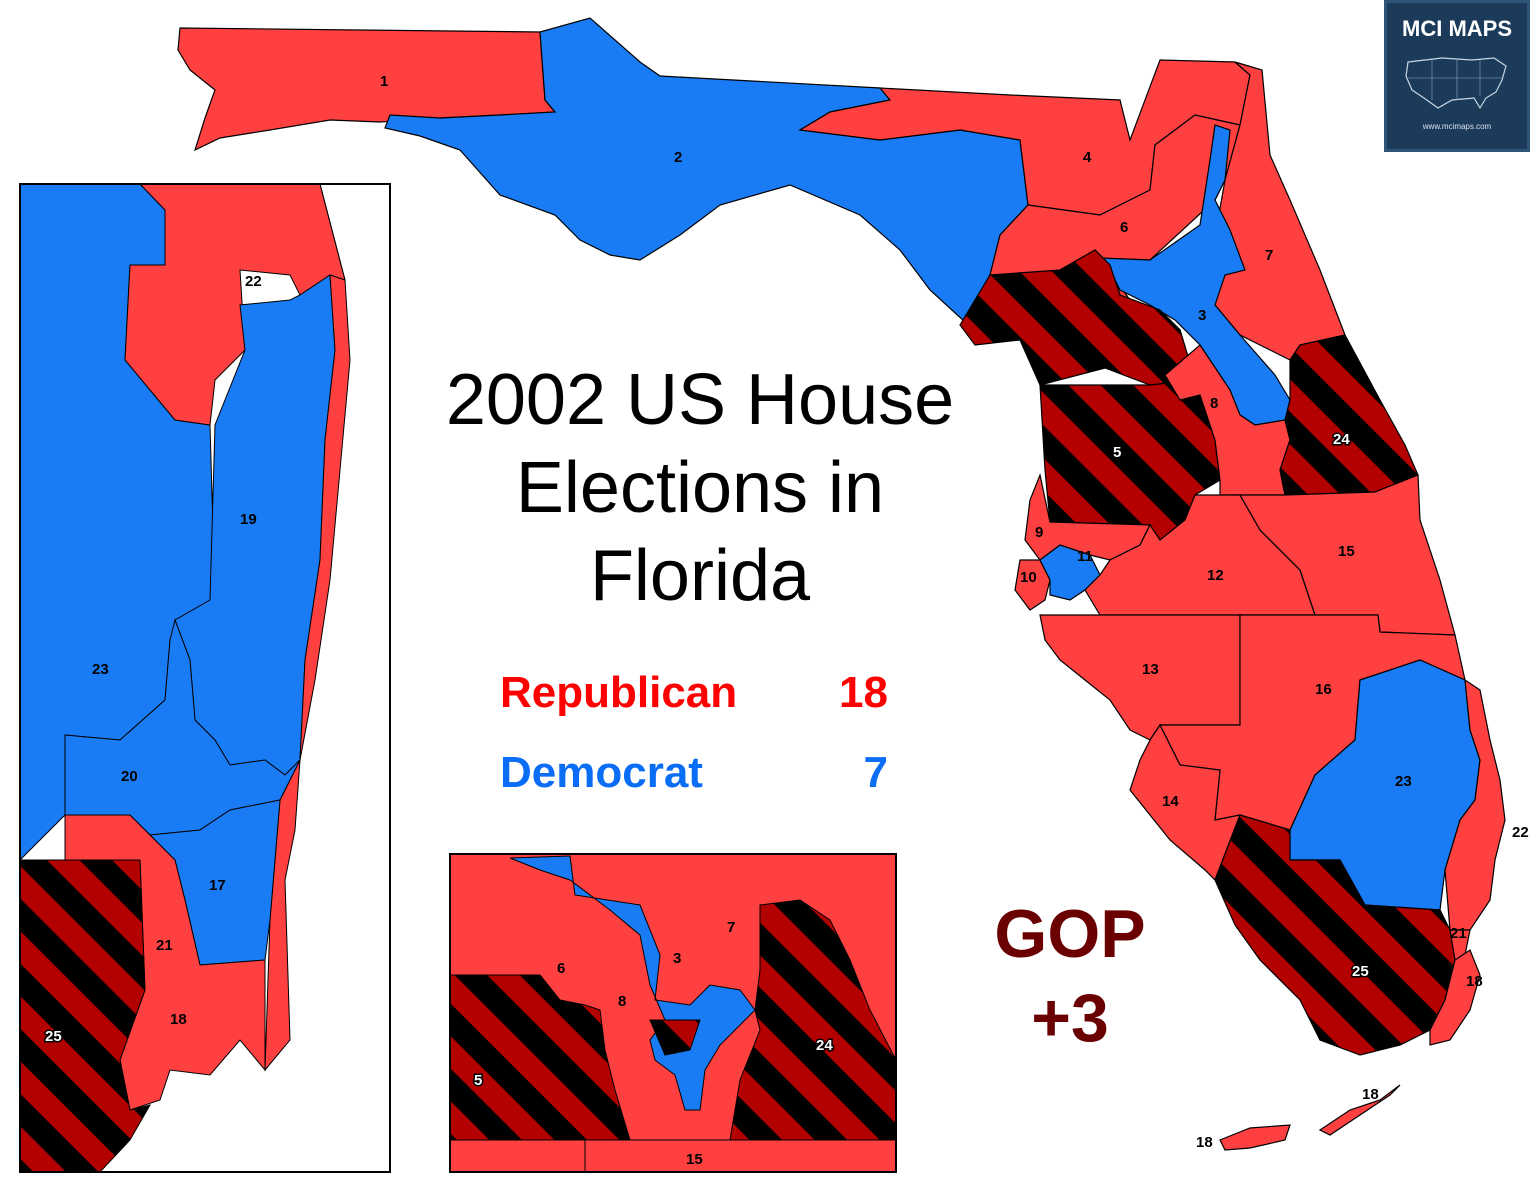 The height and width of the screenshot is (1187, 1536). Describe the element at coordinates (384, 81) in the screenshot. I see `label-d1: 1` at that location.